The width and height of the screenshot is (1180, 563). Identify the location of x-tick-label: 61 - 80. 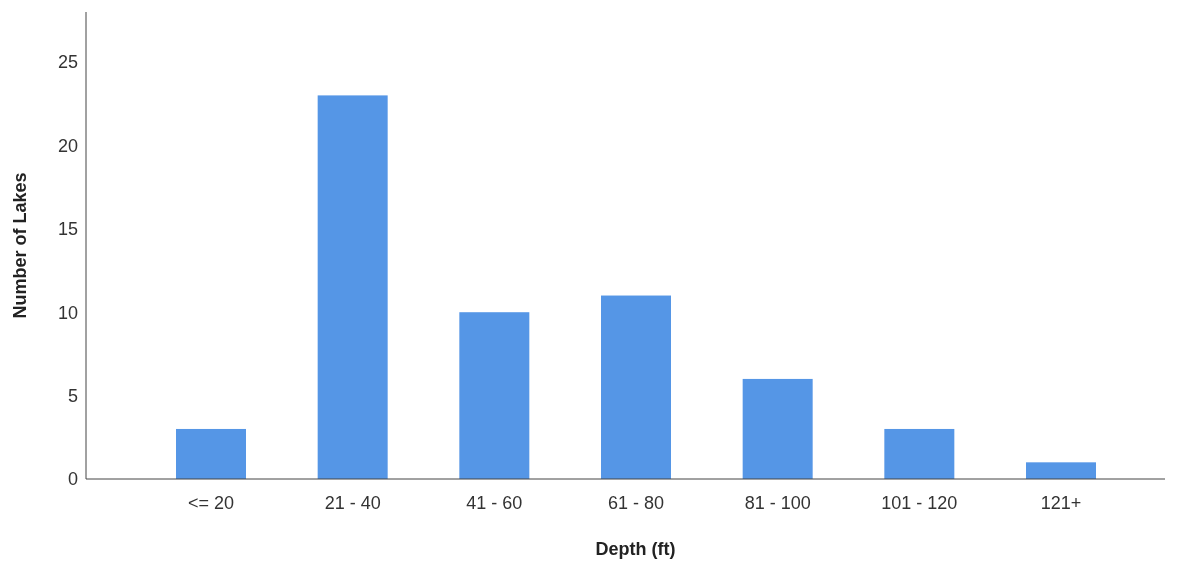
(636, 503).